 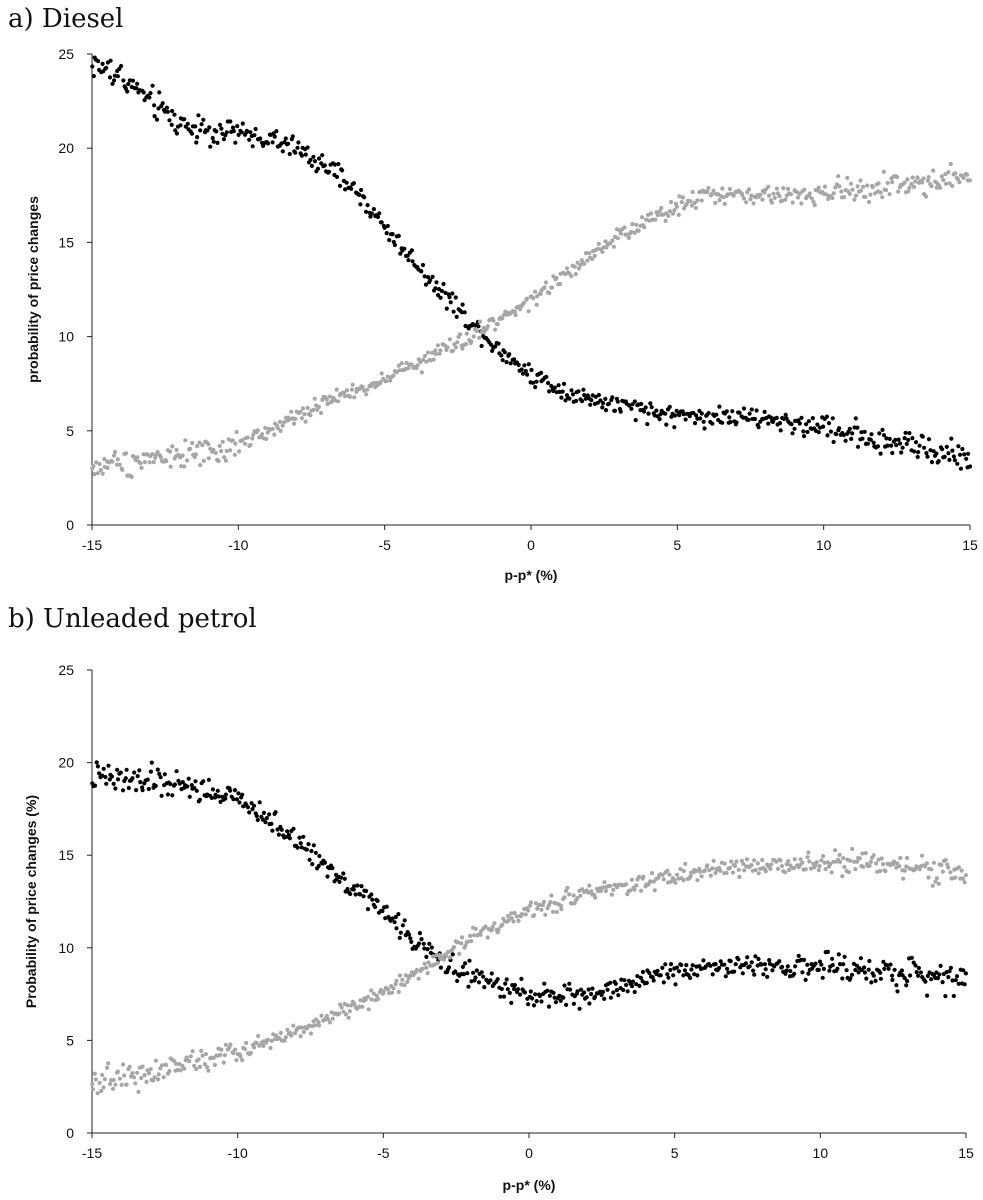 What do you see at coordinates (970, 545) in the screenshot?
I see `x-tick-label: 15` at bounding box center [970, 545].